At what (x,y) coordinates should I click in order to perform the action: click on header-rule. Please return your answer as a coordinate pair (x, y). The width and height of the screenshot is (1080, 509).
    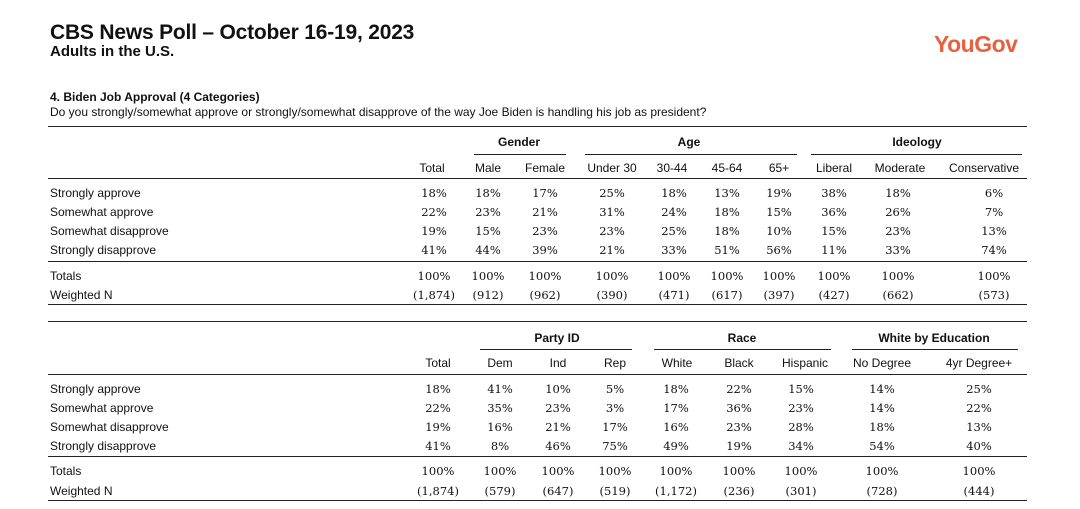
    Looking at the image, I should click on (537, 374).